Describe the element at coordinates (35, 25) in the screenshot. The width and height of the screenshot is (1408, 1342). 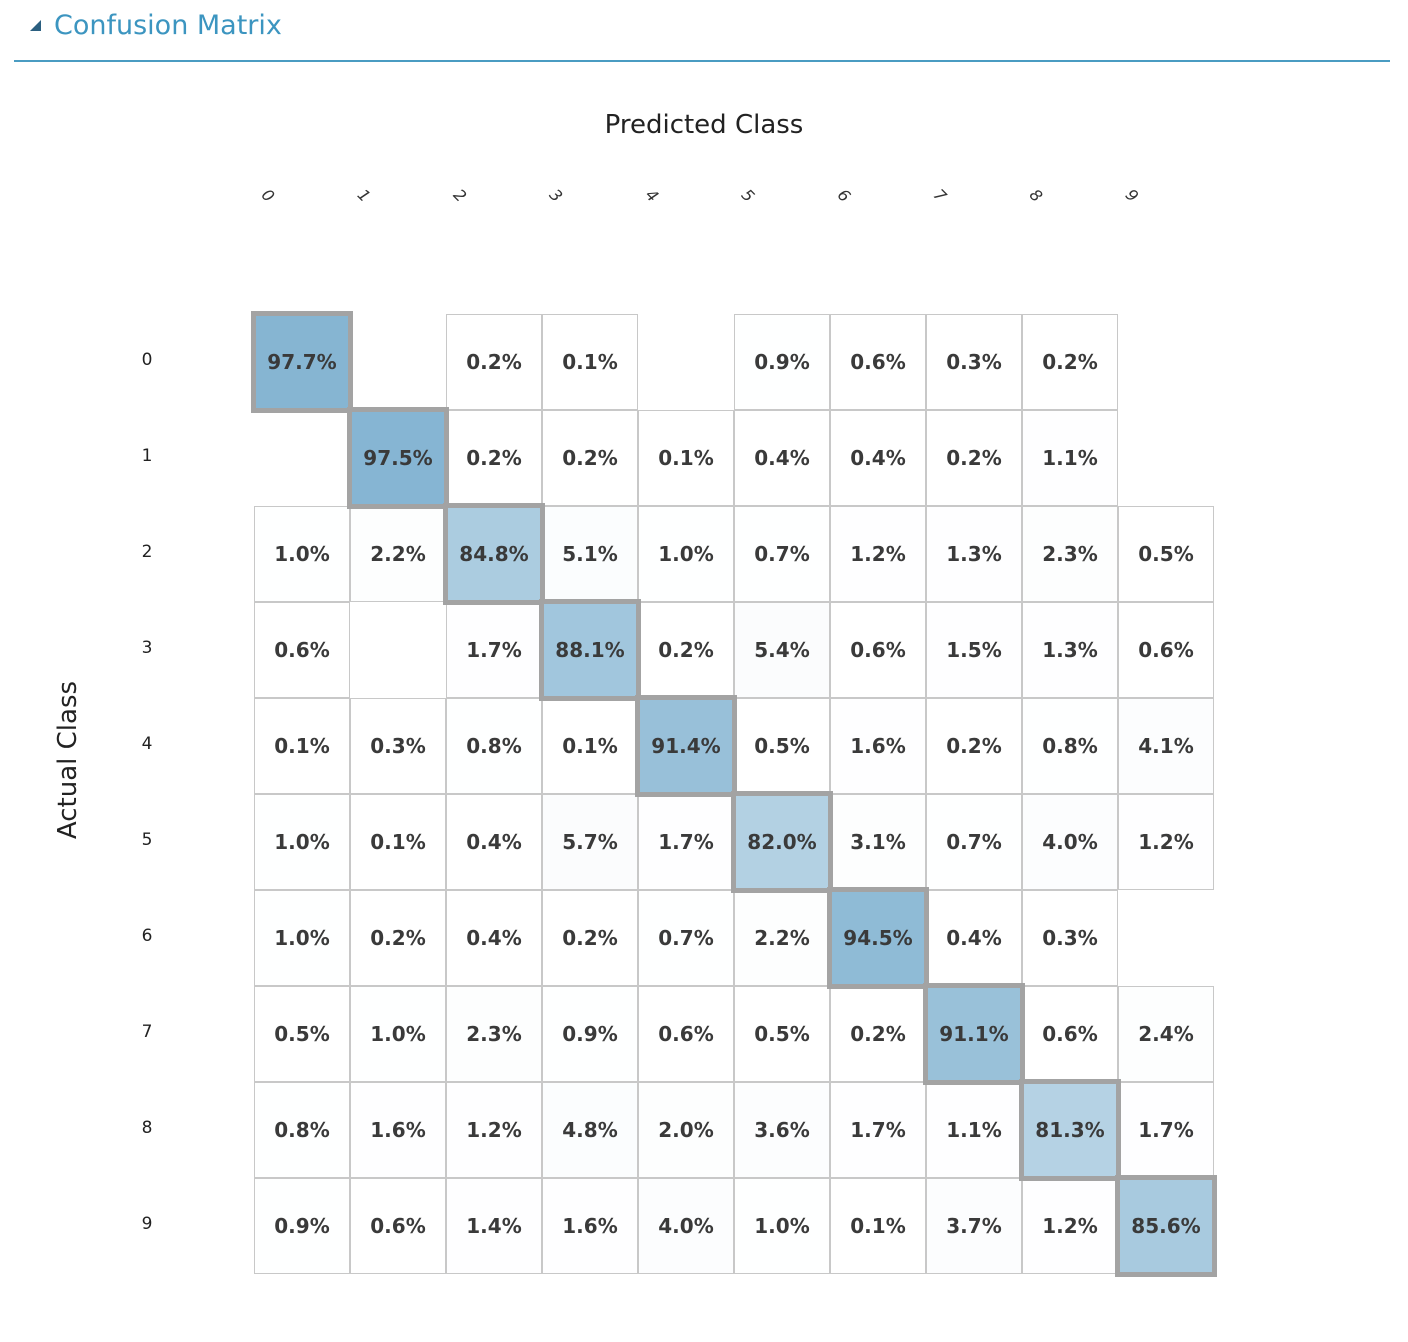
I see `collapse-triangle-icon` at that location.